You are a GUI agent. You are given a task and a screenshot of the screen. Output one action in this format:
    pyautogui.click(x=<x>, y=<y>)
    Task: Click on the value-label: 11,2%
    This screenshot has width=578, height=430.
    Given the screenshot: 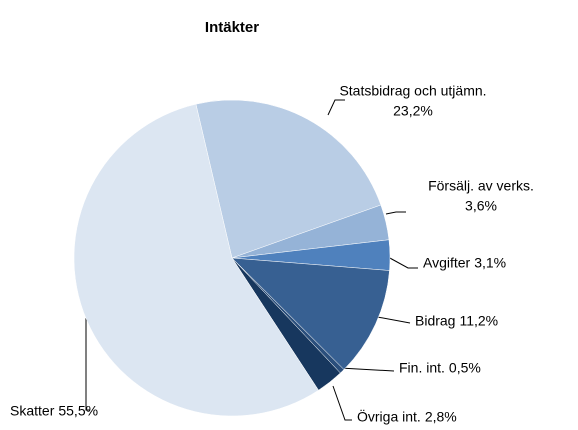 What is the action you would take?
    pyautogui.click(x=478, y=321)
    